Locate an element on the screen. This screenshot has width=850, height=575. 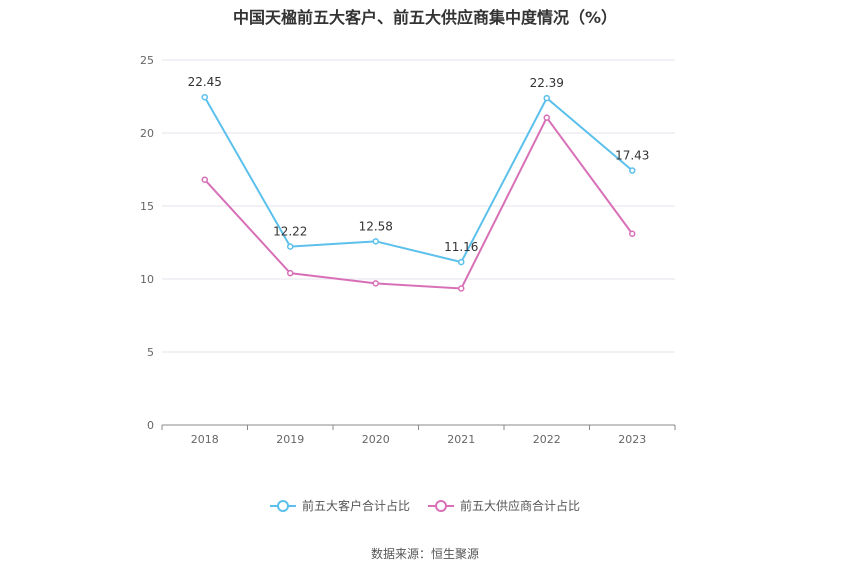
y-tick-label: 20 is located at coordinates (147, 133).